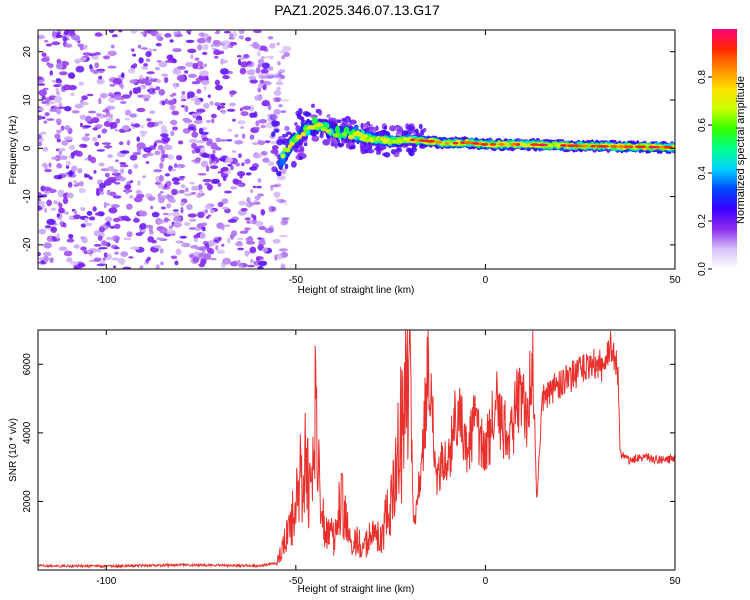 The image size is (750, 600). Describe the element at coordinates (356, 589) in the screenshot. I see `snr-x-label: Height of straight line (km)` at that location.